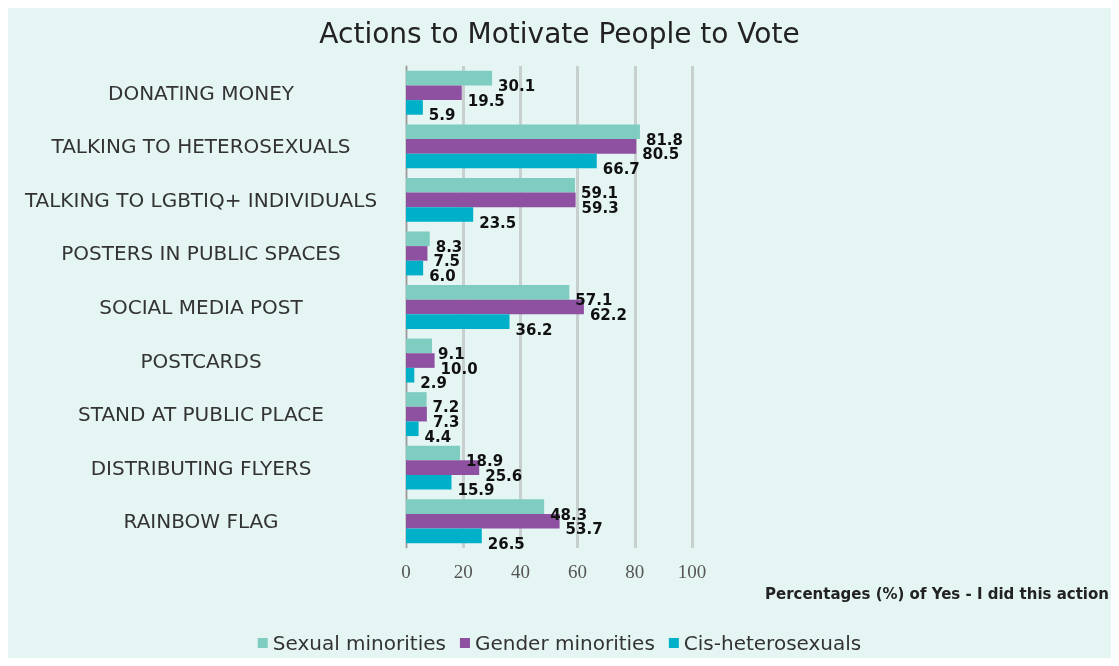 This screenshot has width=1119, height=666. Describe the element at coordinates (438, 436) in the screenshot. I see `data-label: 4.4` at that location.